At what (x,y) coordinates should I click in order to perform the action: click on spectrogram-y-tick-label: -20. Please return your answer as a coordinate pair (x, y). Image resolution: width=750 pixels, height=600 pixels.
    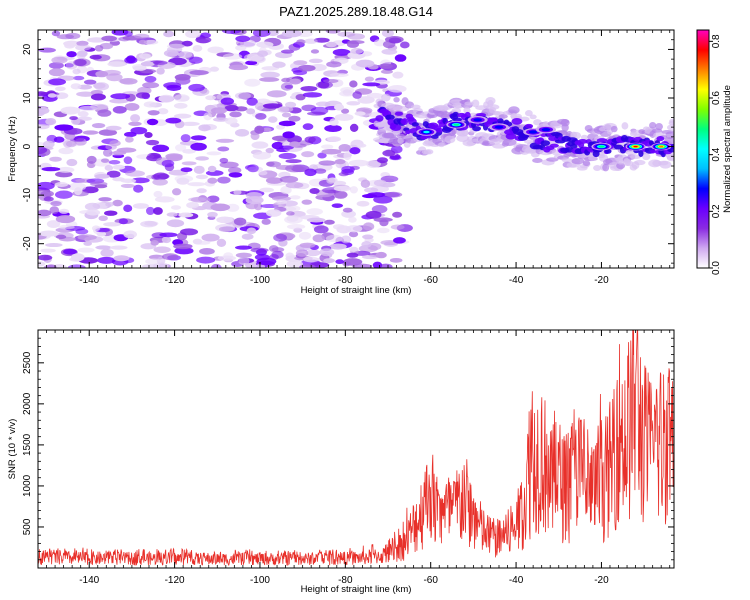
    Looking at the image, I should click on (27, 243).